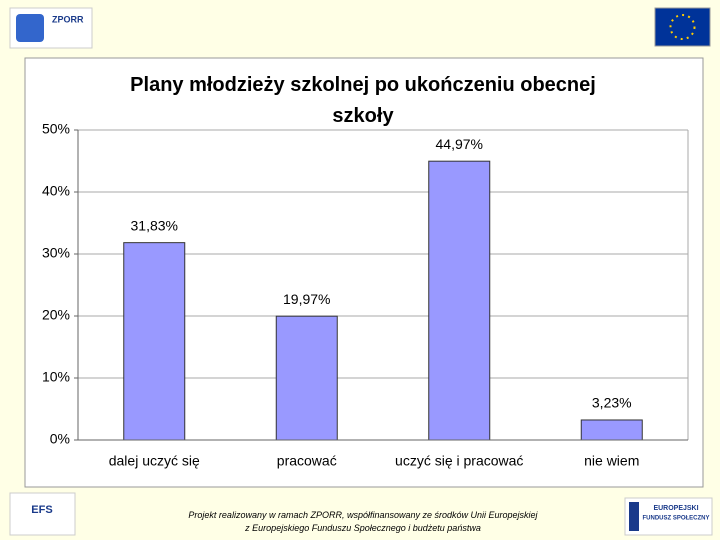 The image size is (720, 540). I want to click on x-tick-label: uczyć się i pracować, so click(459, 461).